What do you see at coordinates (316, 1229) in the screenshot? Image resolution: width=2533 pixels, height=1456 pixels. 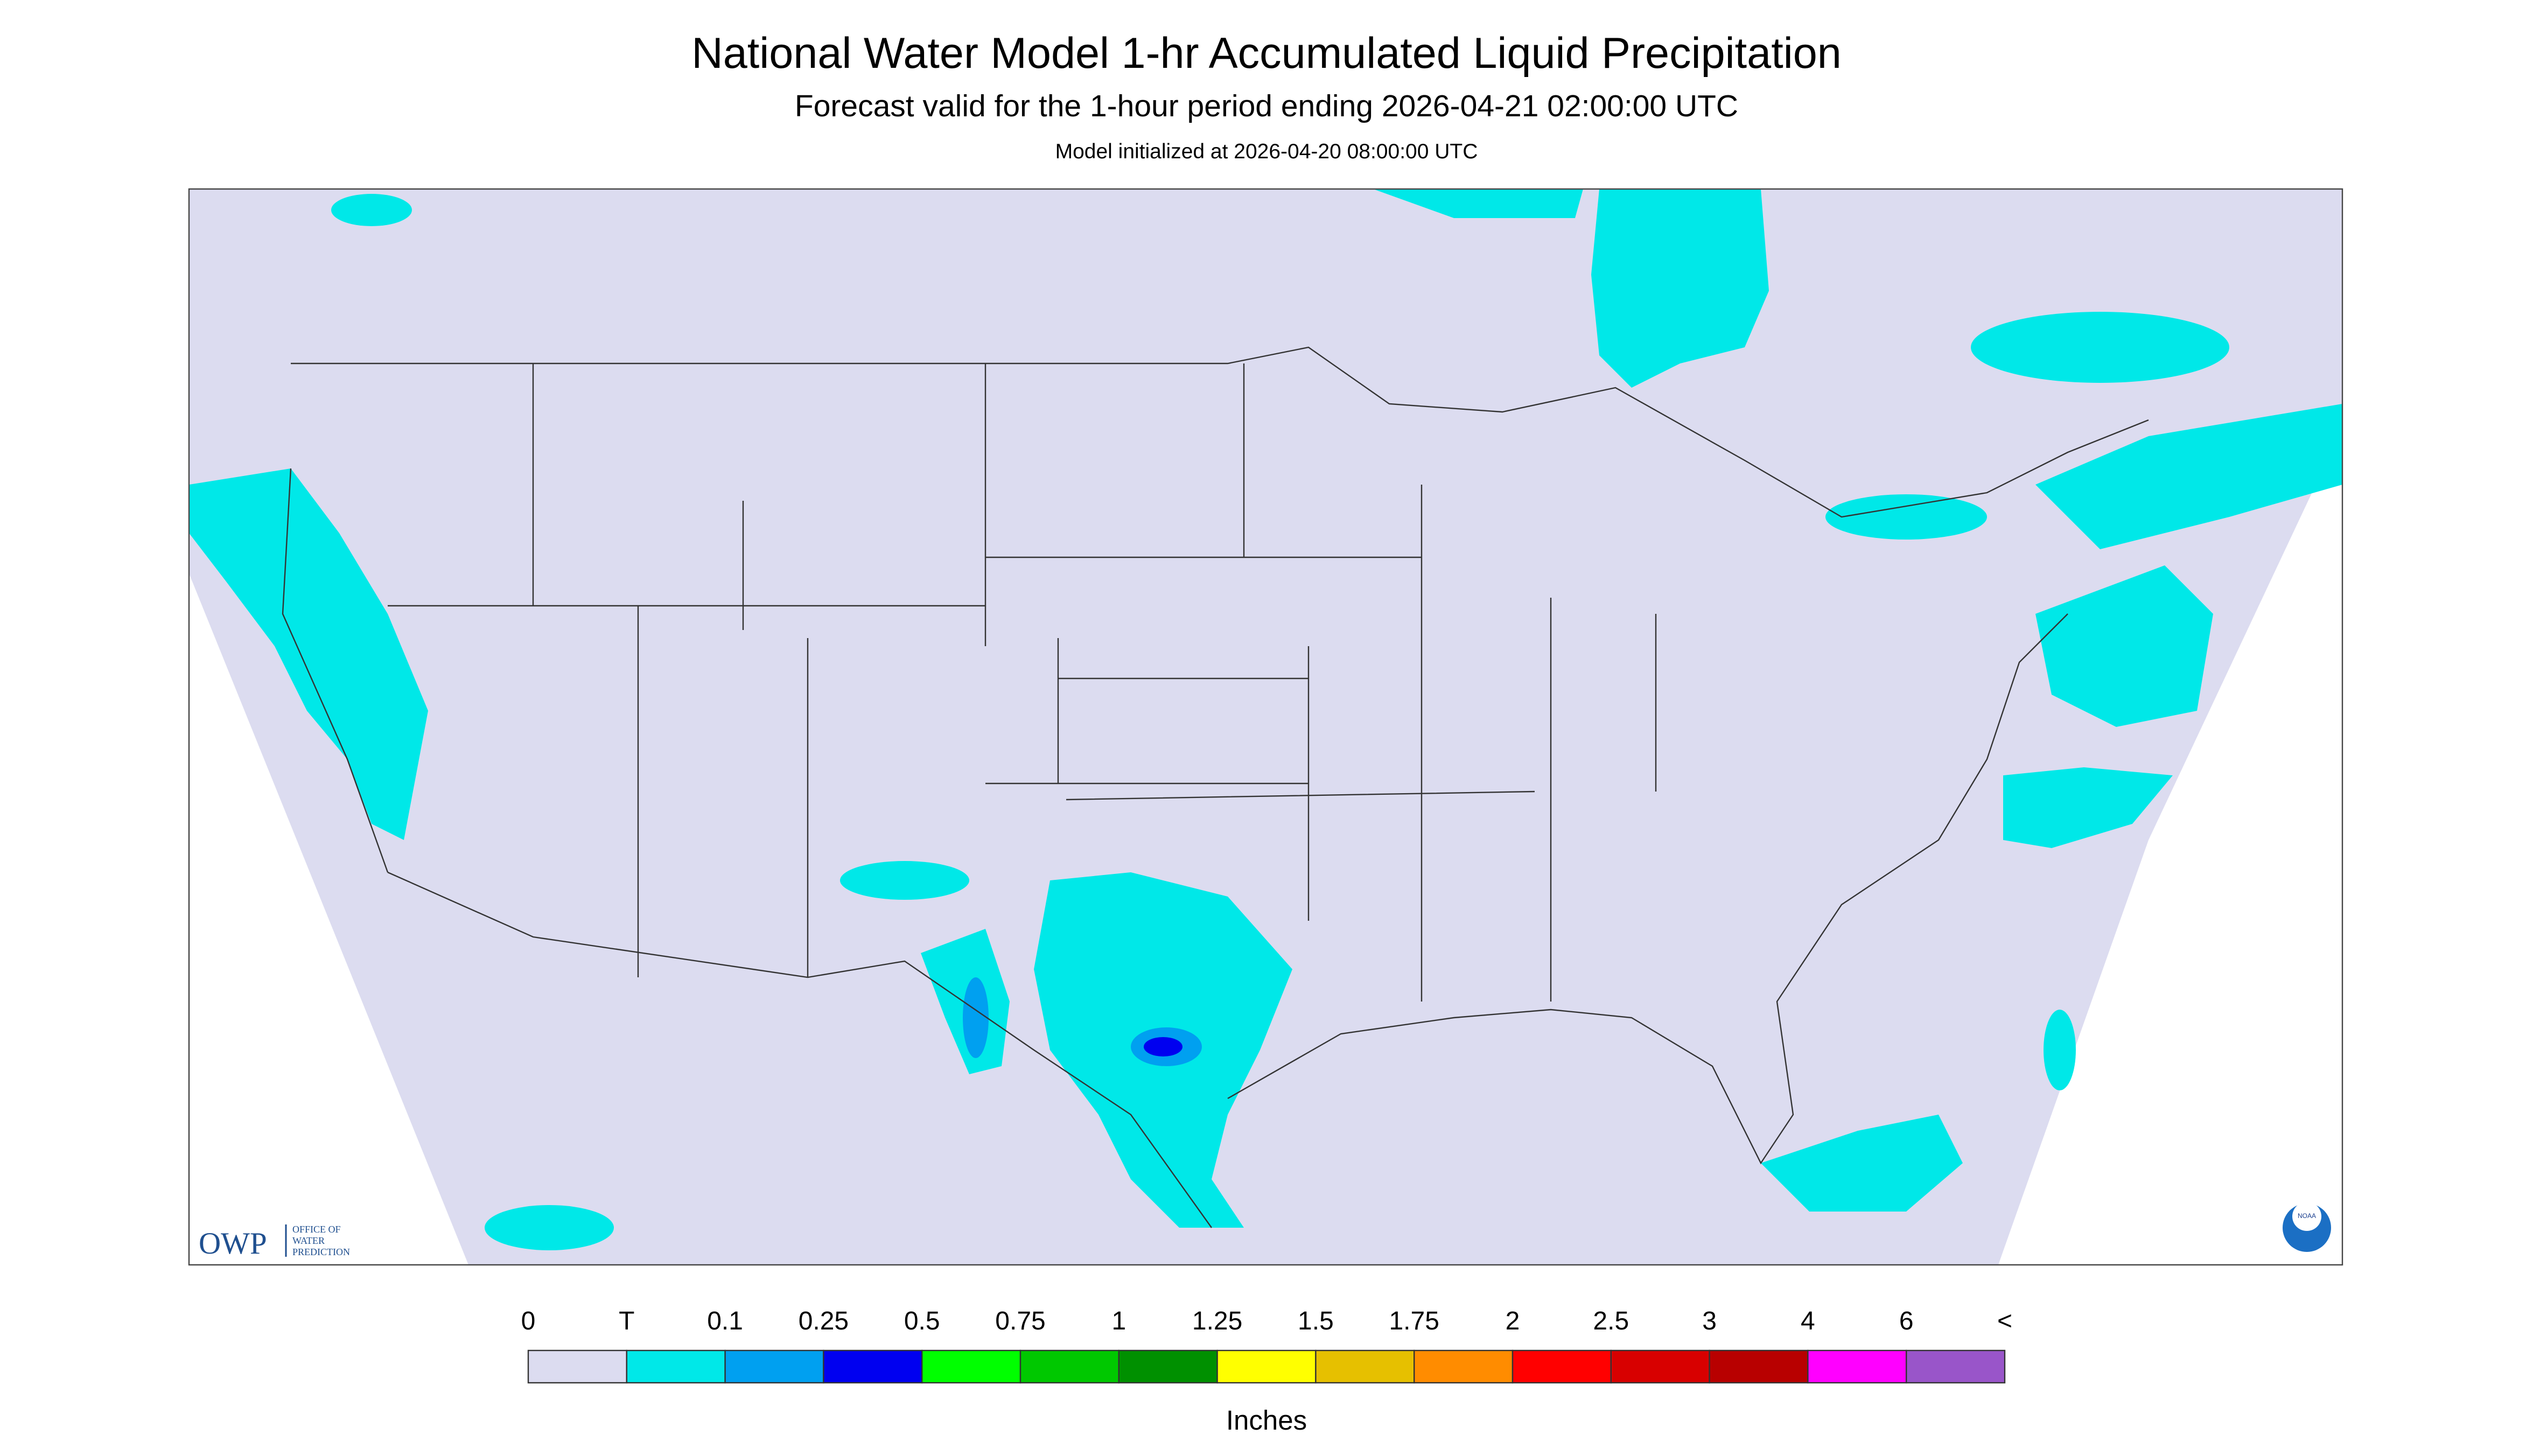 I see `owp-logo-text: OFFICE OF` at bounding box center [316, 1229].